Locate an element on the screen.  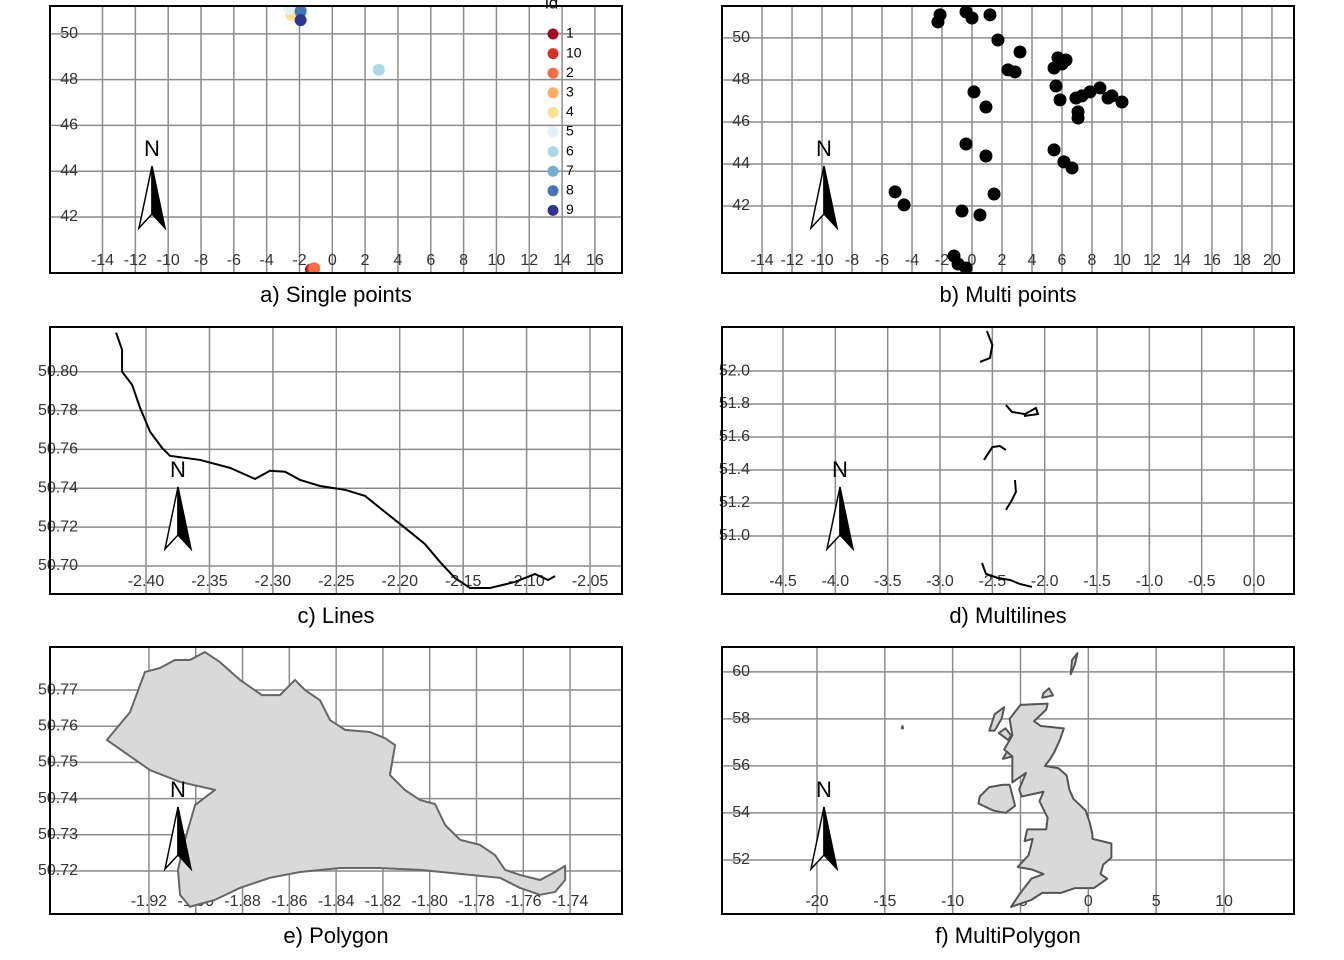
x-tick-label: -15 is located at coordinates (884, 901).